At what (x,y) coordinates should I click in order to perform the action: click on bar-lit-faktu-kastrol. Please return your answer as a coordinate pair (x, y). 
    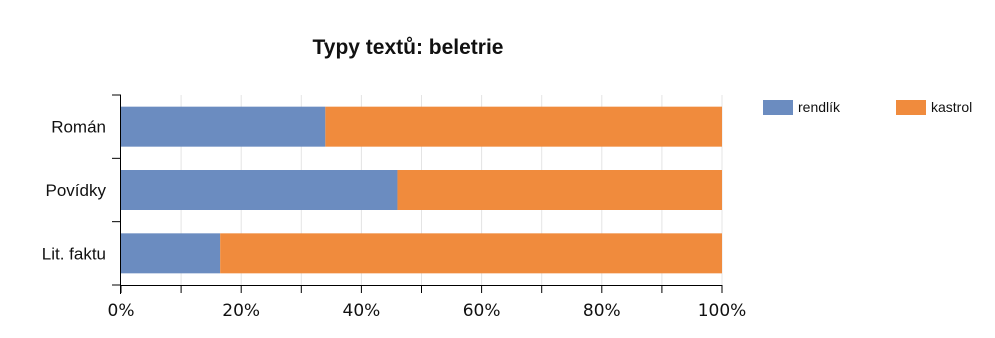
    Looking at the image, I should click on (471, 253).